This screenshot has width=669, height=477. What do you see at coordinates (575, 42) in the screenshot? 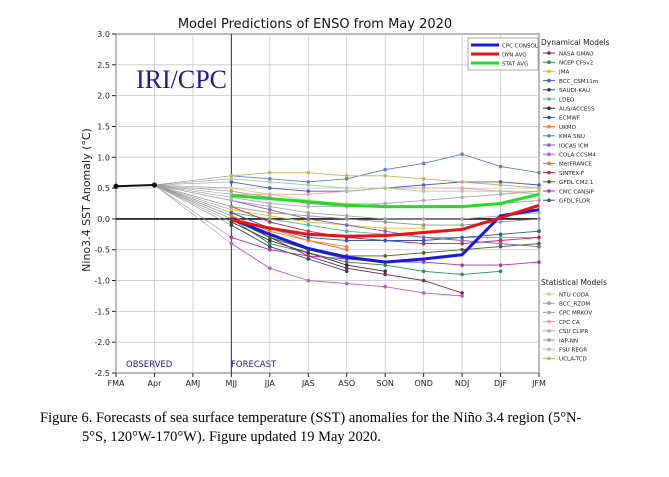
I see `dynamical-legend-title: Dynamical Models` at bounding box center [575, 42].